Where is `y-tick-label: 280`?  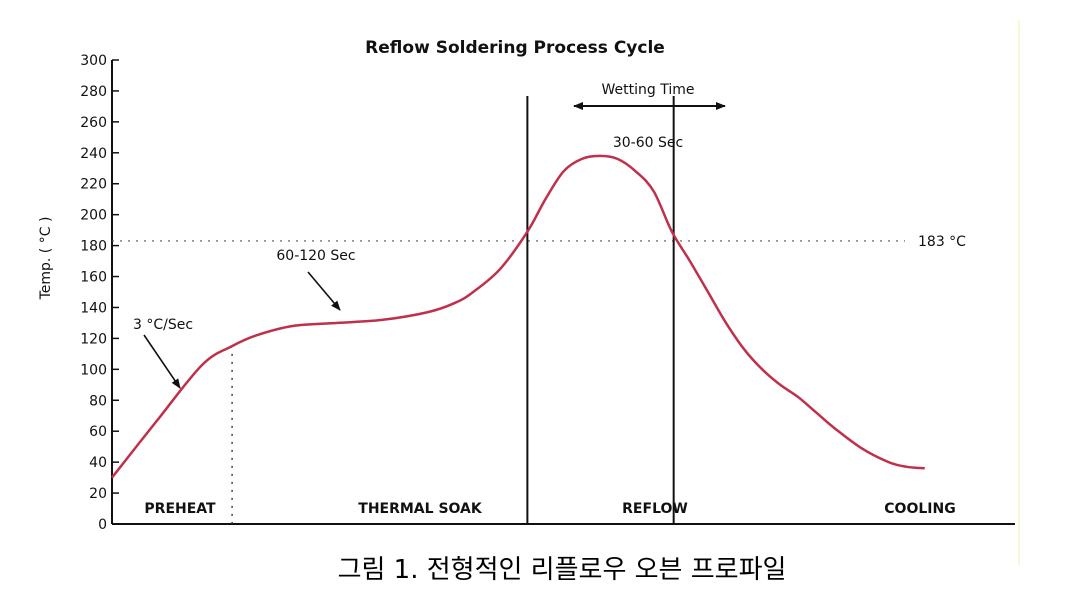 y-tick-label: 280 is located at coordinates (93, 92).